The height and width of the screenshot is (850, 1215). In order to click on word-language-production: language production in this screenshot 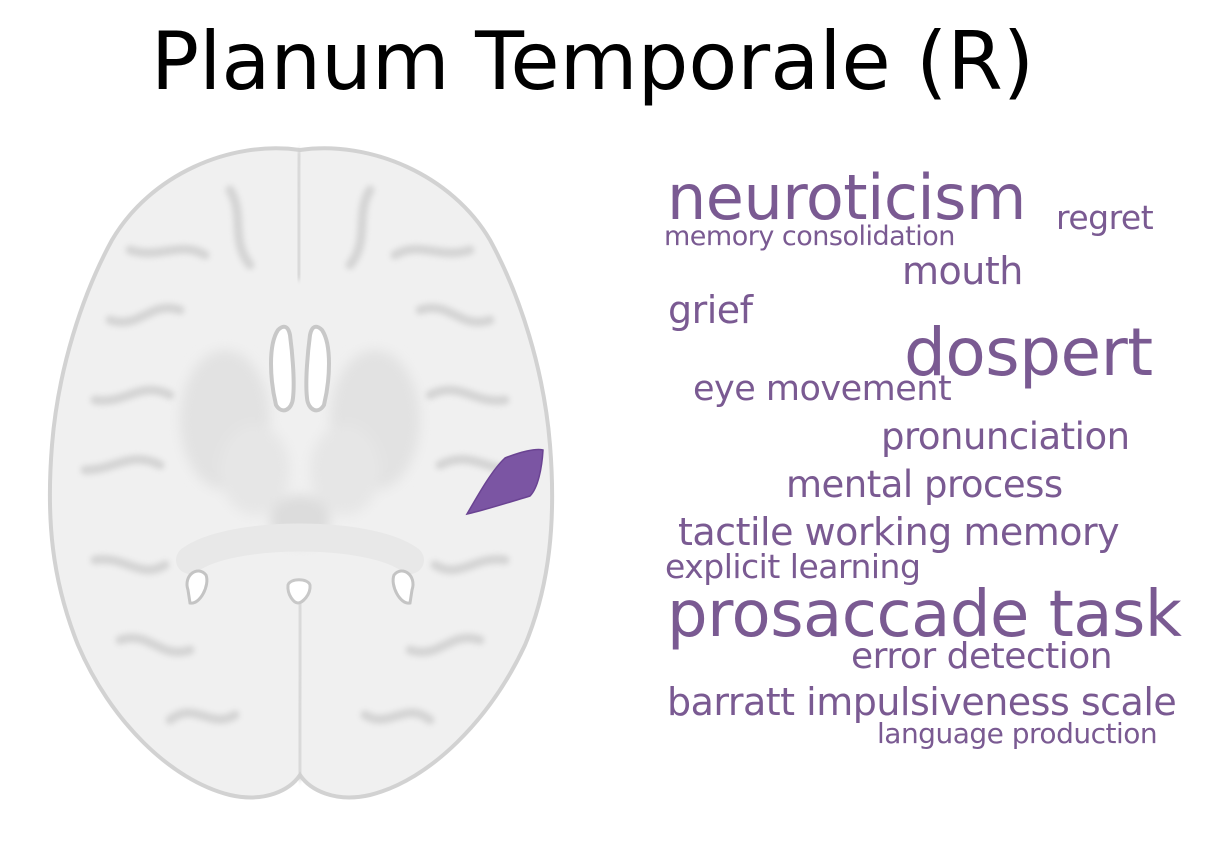, I will do `click(1017, 733)`.